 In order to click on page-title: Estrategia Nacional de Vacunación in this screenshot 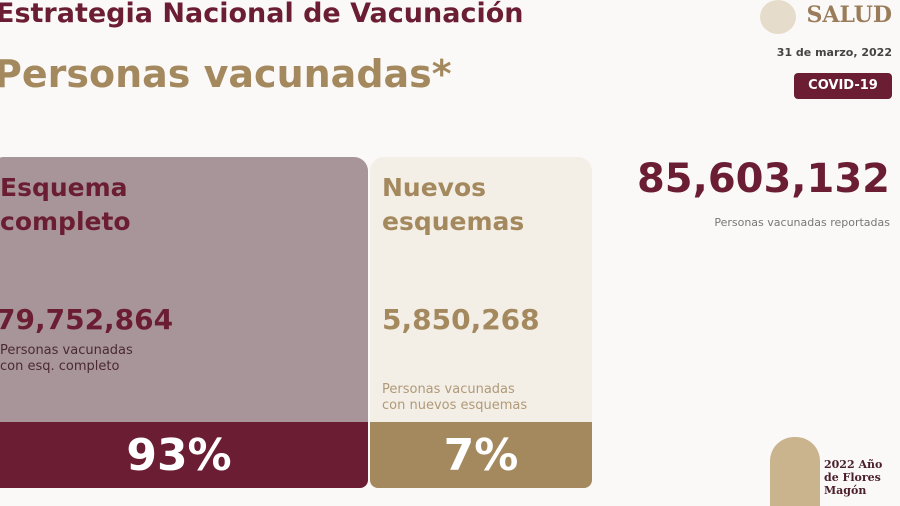, I will do `click(262, 14)`.